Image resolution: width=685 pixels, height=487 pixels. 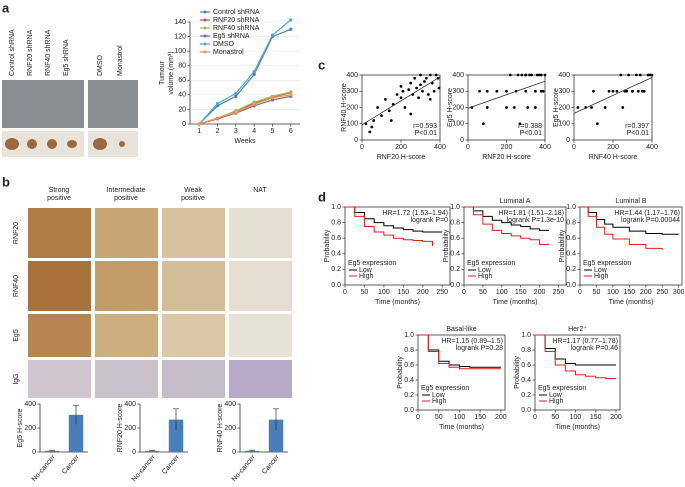 I want to click on legend-label: Eg5 shRNA, so click(x=231, y=36).